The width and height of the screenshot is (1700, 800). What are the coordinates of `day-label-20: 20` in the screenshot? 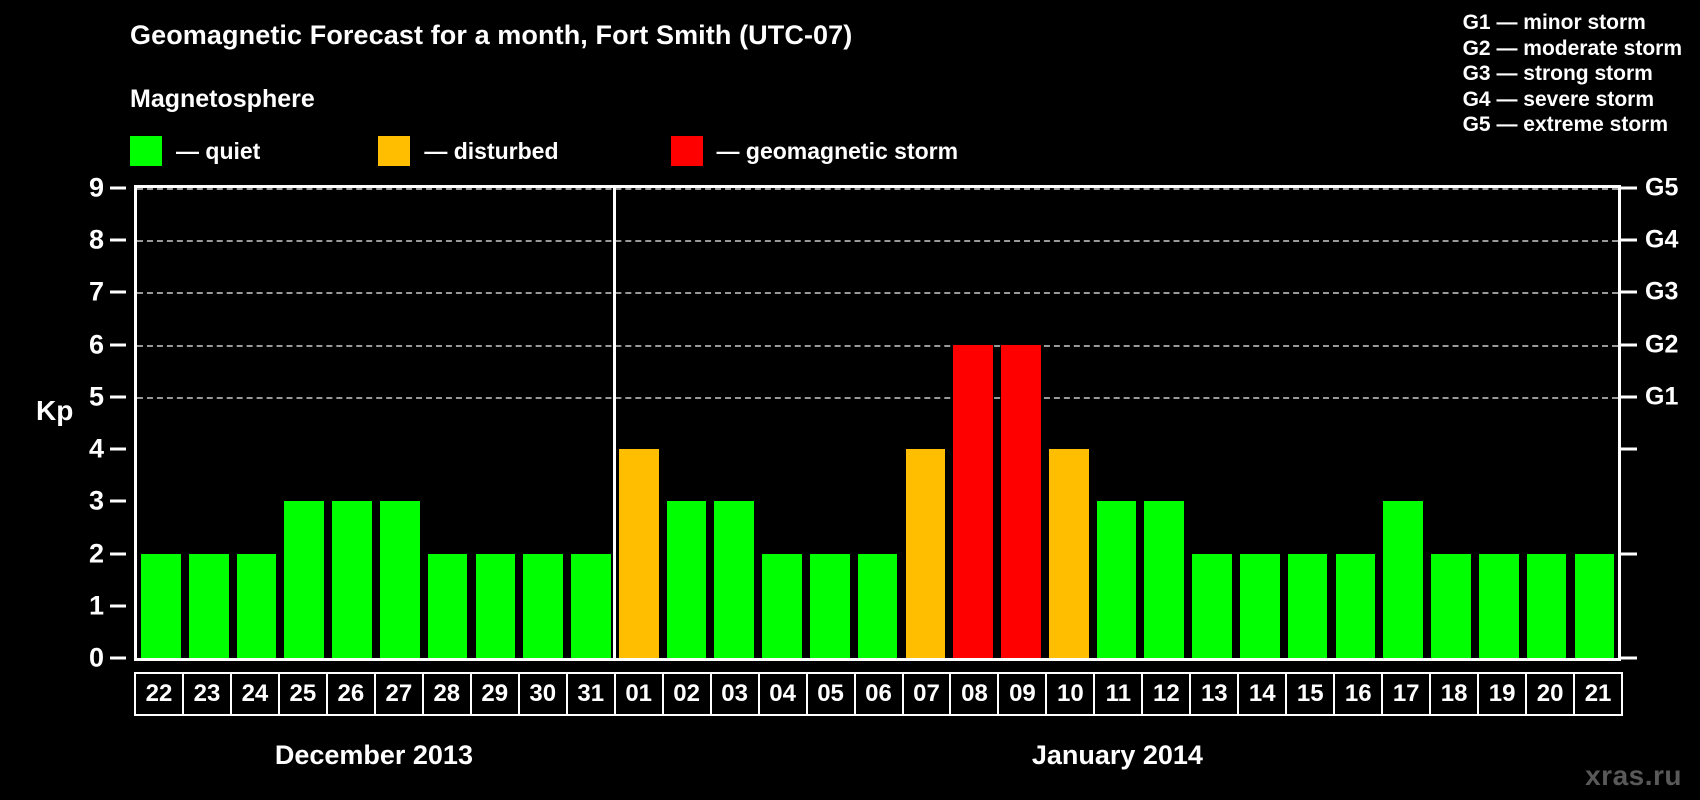 It's located at (1550, 694).